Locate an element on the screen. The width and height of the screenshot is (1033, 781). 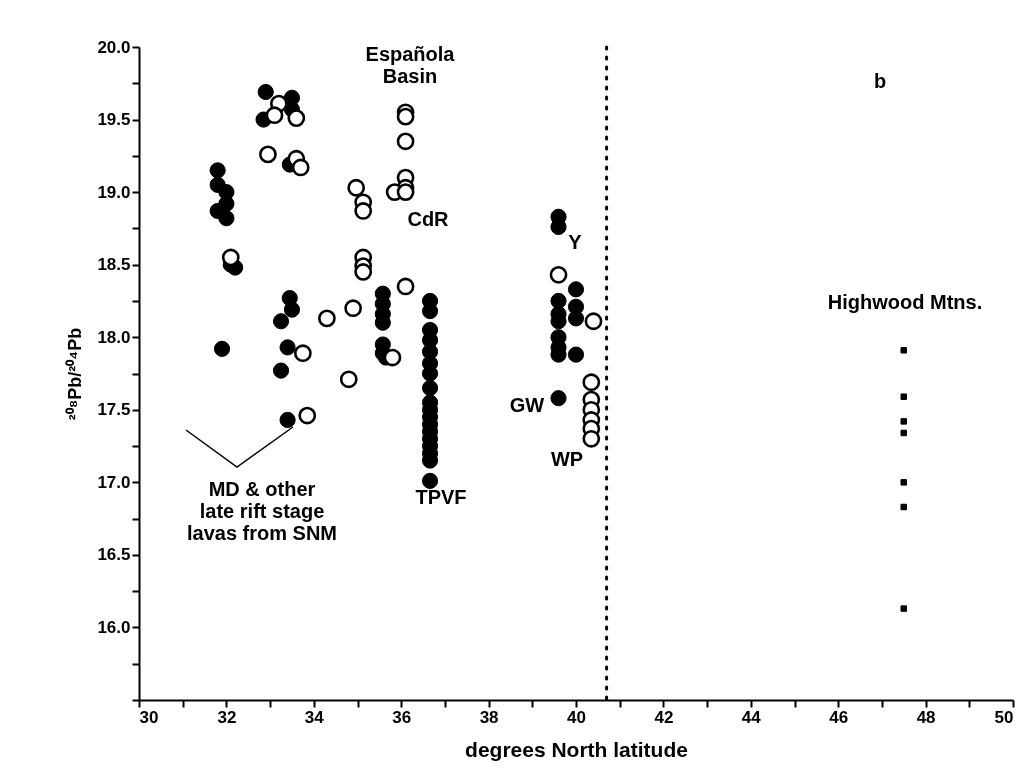
x-axis-title: degrees North latitude is located at coordinates (576, 749).